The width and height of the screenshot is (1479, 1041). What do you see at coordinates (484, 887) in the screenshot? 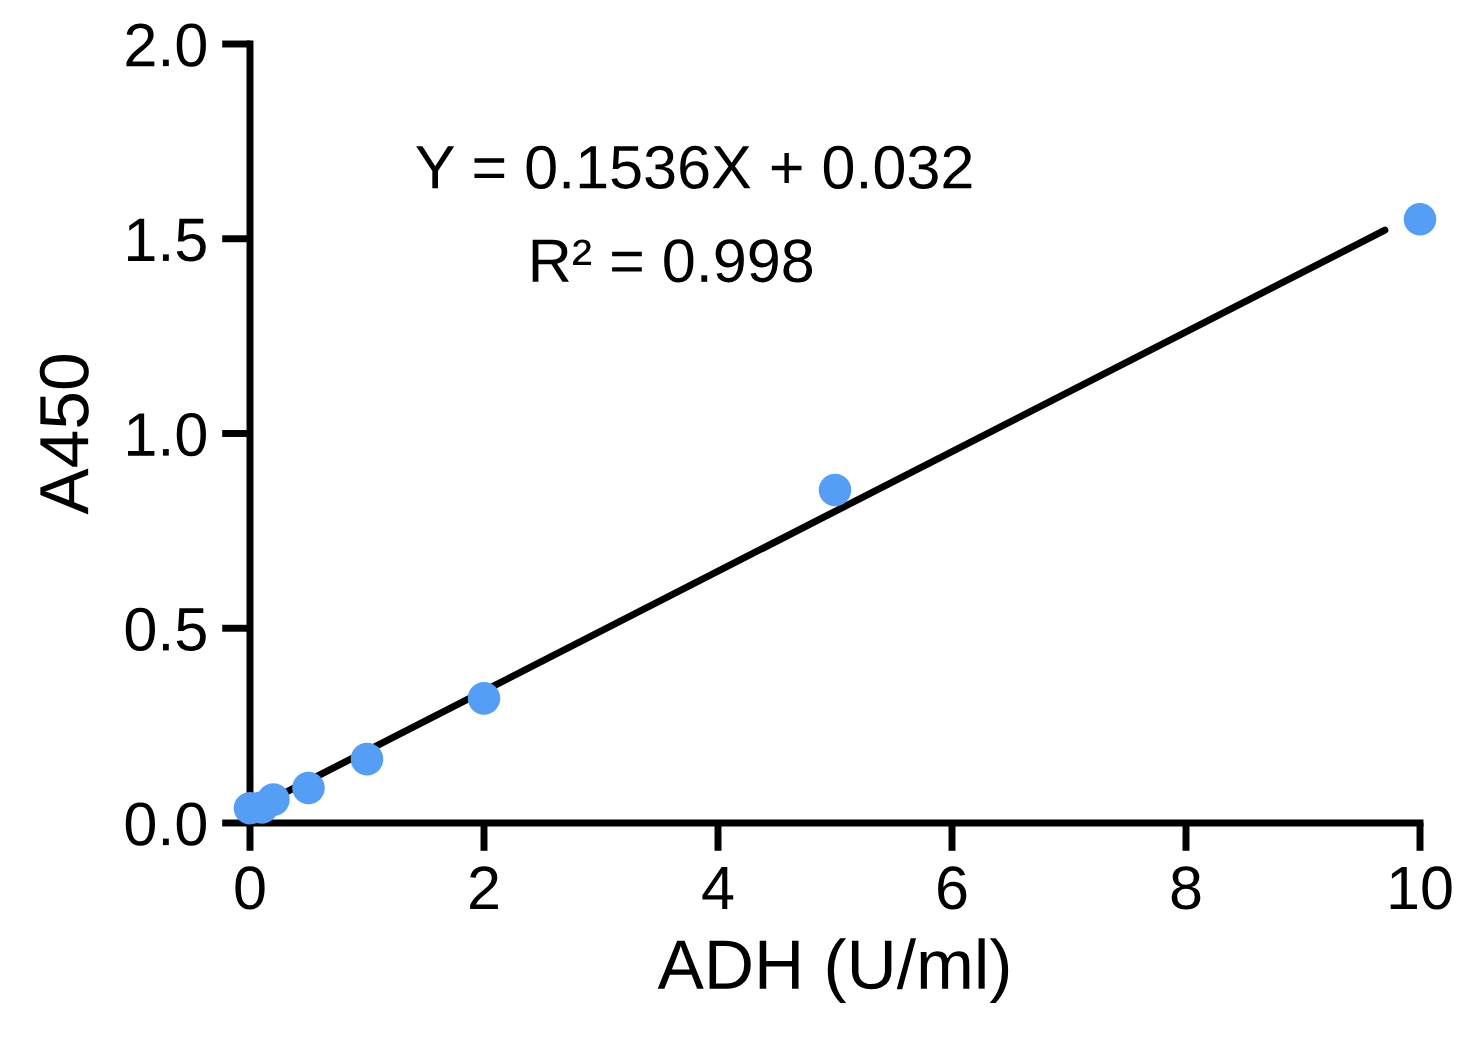
I see `x-tick-label: 2` at bounding box center [484, 887].